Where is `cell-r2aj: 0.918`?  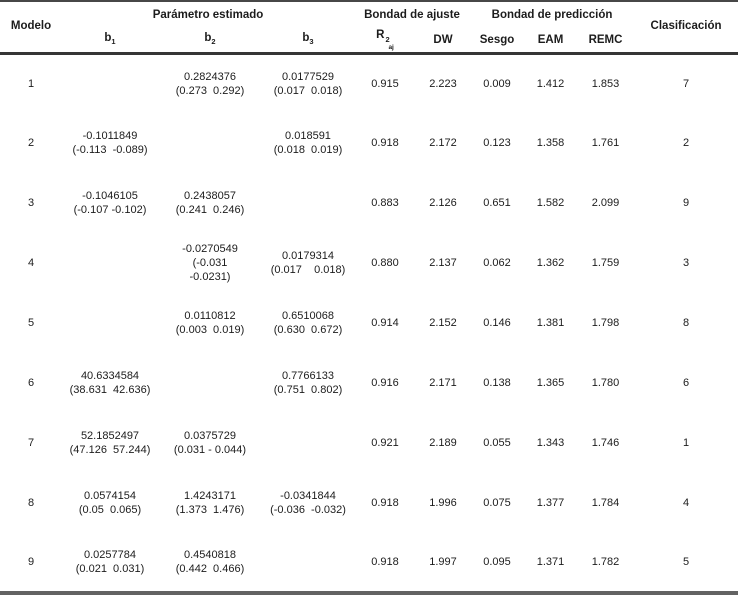 cell-r2aj: 0.918 is located at coordinates (385, 143).